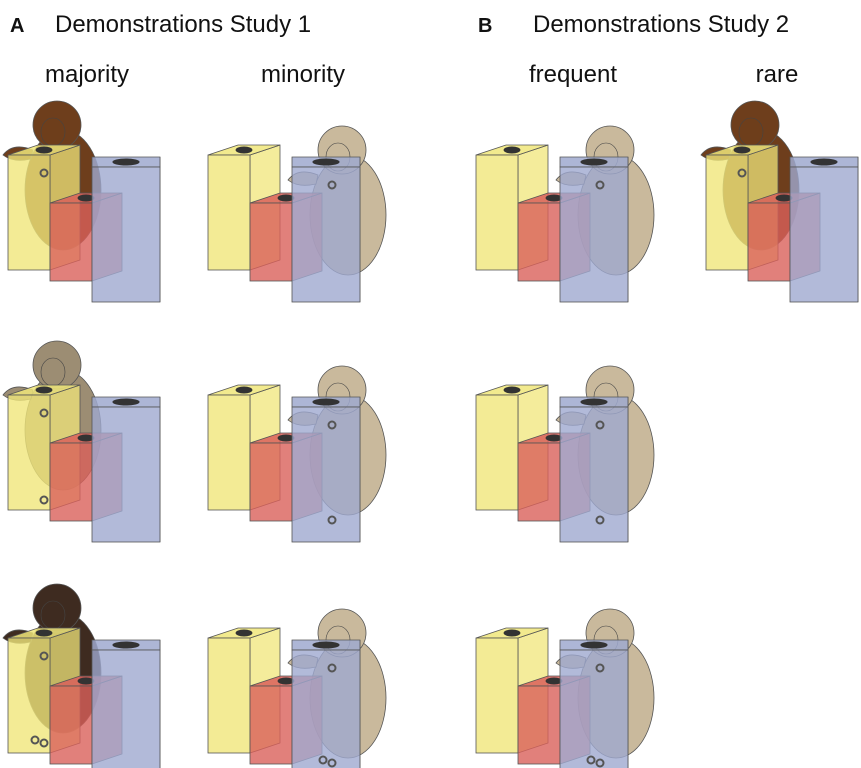  What do you see at coordinates (87, 74) in the screenshot?
I see `column-label: majority` at bounding box center [87, 74].